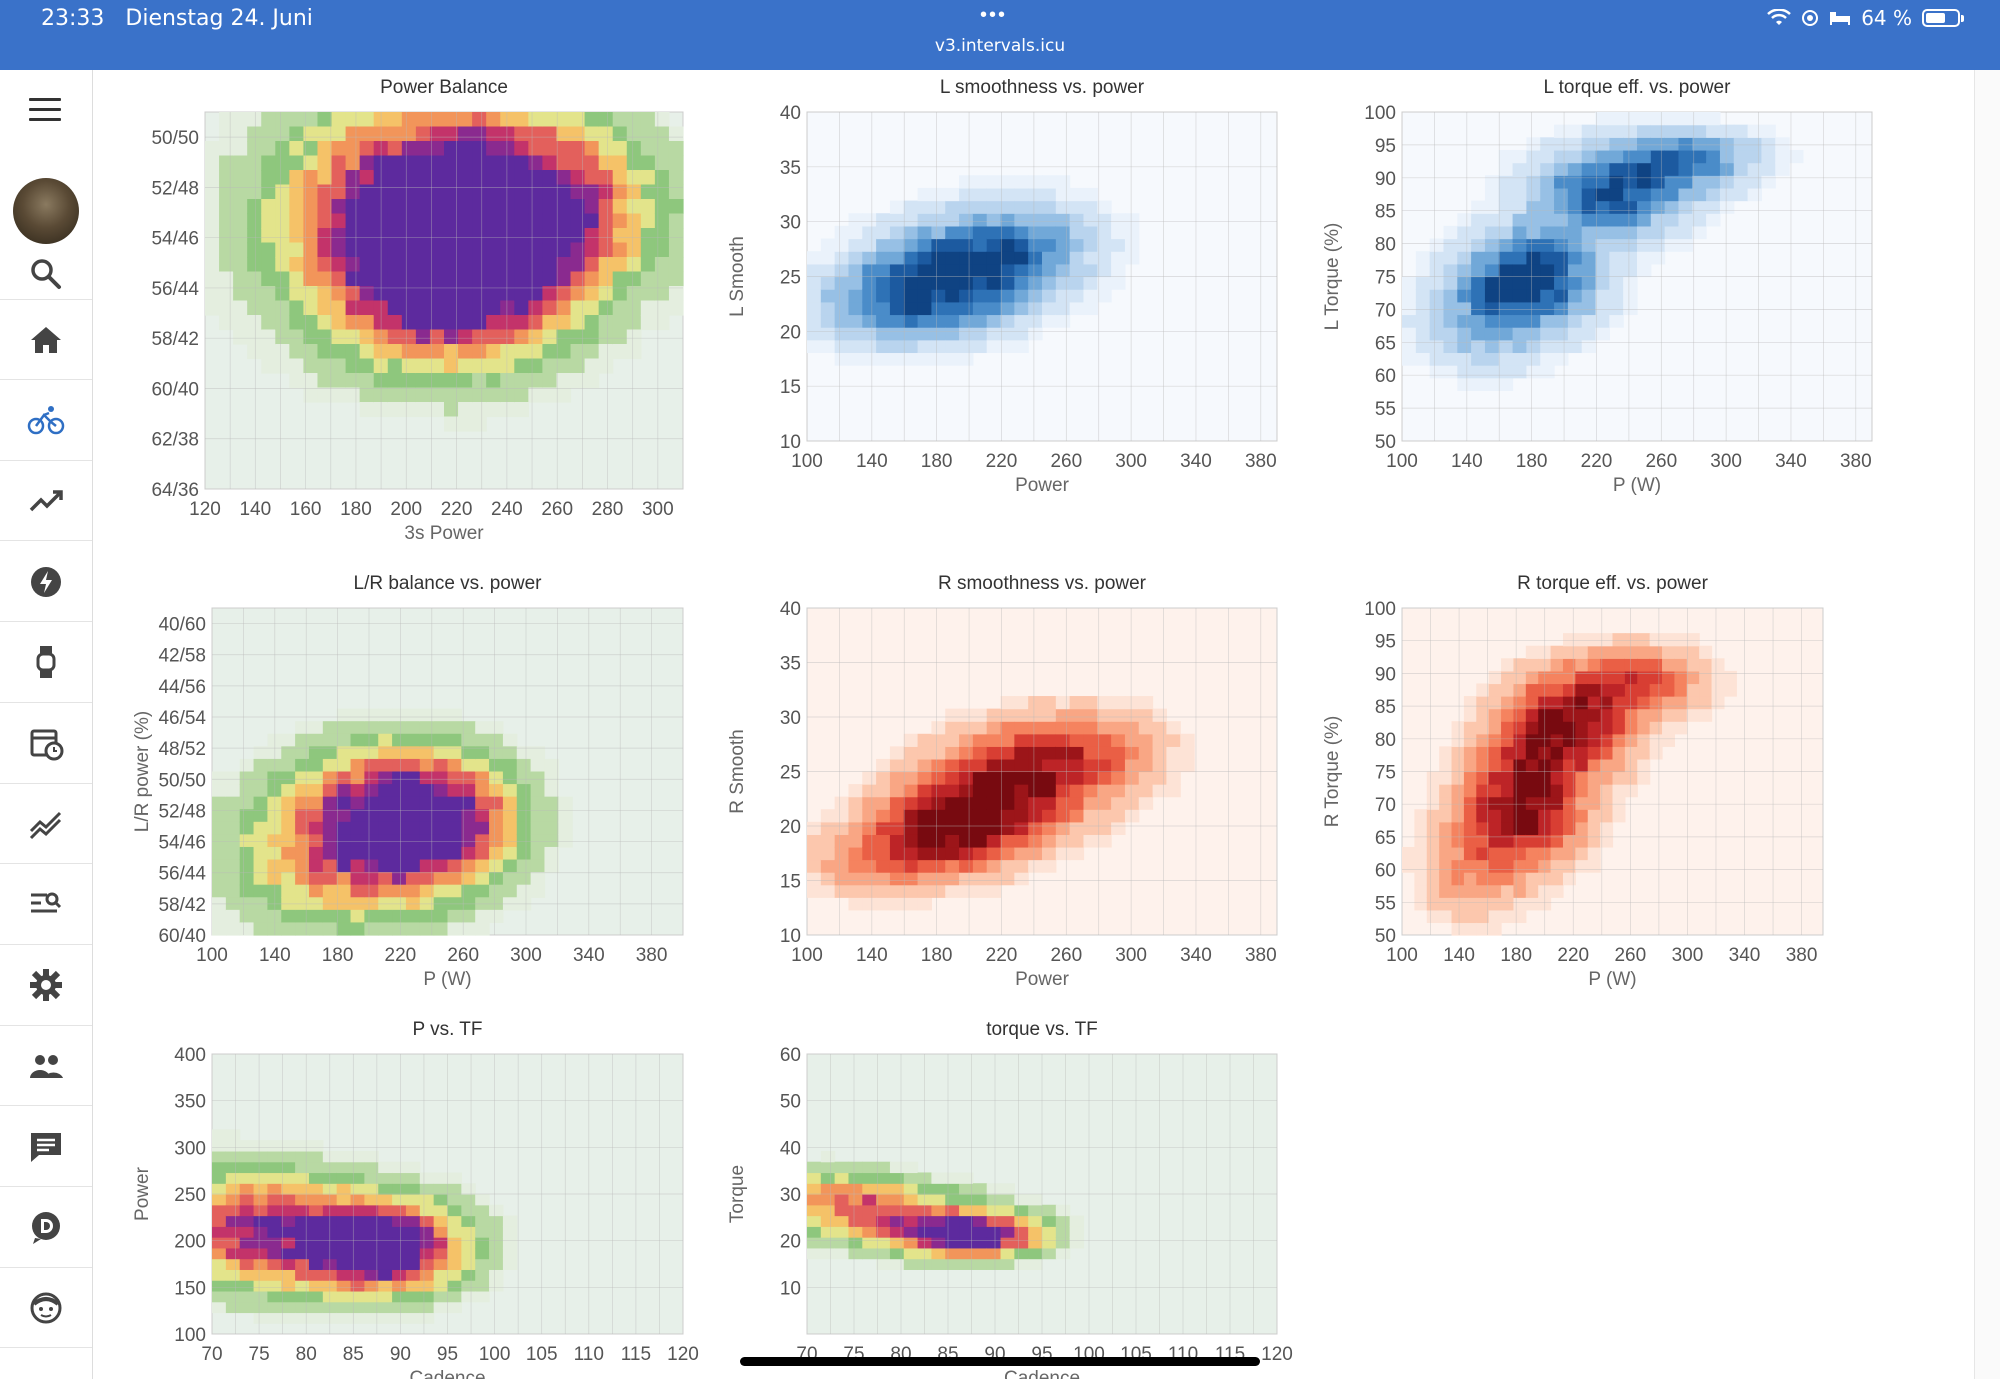 The width and height of the screenshot is (2000, 1379). What do you see at coordinates (46, 1147) in the screenshot?
I see `sidebar-item-chat` at bounding box center [46, 1147].